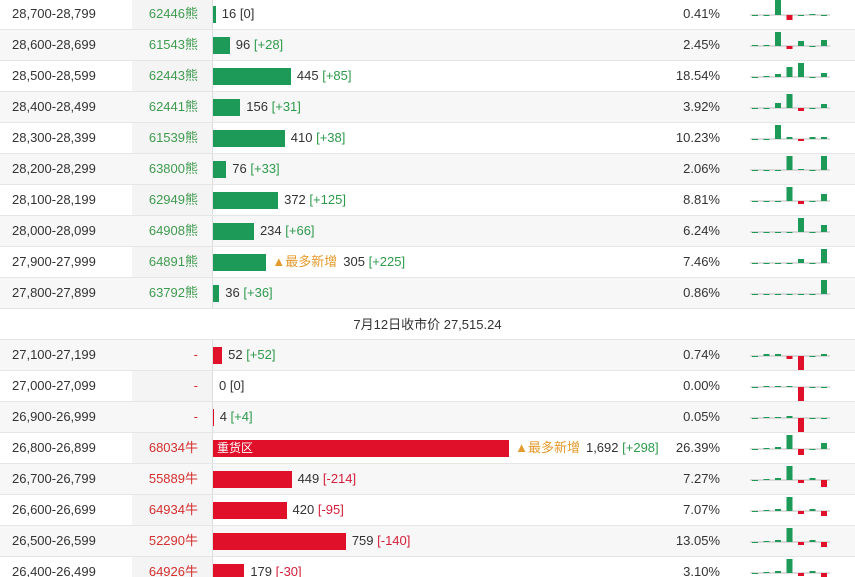  I want to click on table-row: 27,800-27,899 63792熊 36 [+36] 0.86%, so click(427, 293).